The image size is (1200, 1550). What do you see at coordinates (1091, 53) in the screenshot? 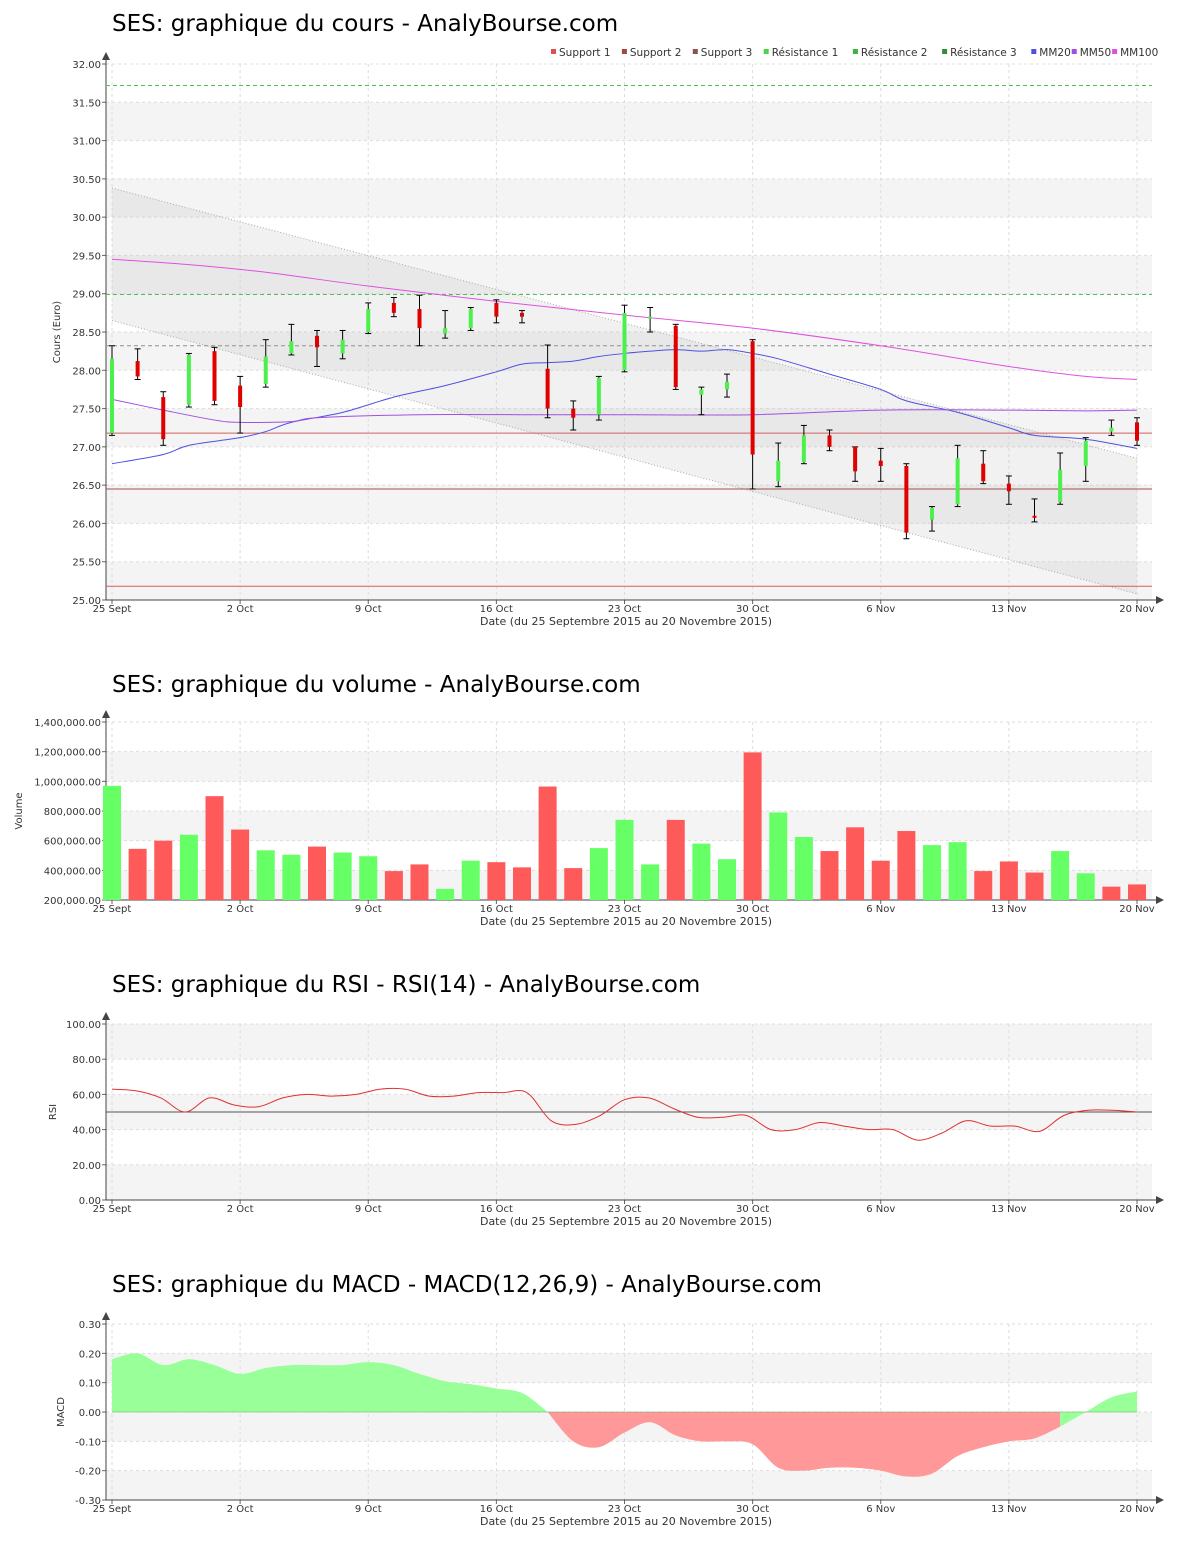
I see `legend-item: MM50` at bounding box center [1091, 53].